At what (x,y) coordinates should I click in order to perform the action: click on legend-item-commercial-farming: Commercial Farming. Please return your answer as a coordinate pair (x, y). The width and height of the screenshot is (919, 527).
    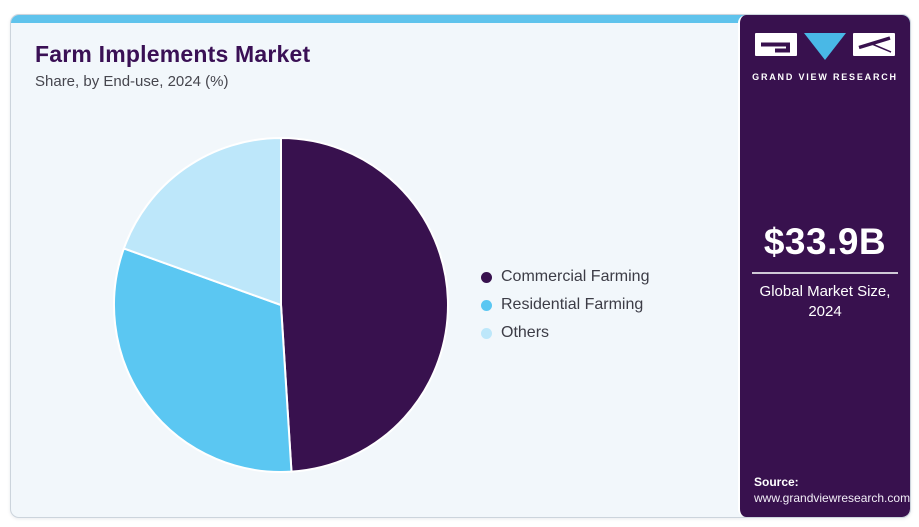
    Looking at the image, I should click on (565, 277).